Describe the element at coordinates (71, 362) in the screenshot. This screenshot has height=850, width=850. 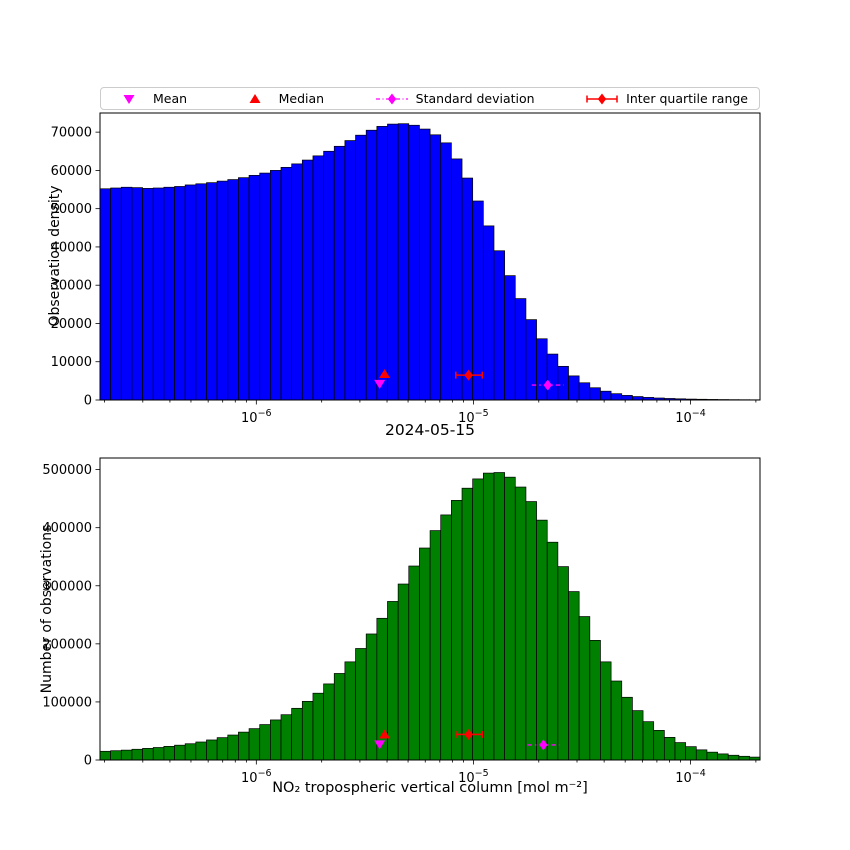
I see `svg-text: 10000` at that location.